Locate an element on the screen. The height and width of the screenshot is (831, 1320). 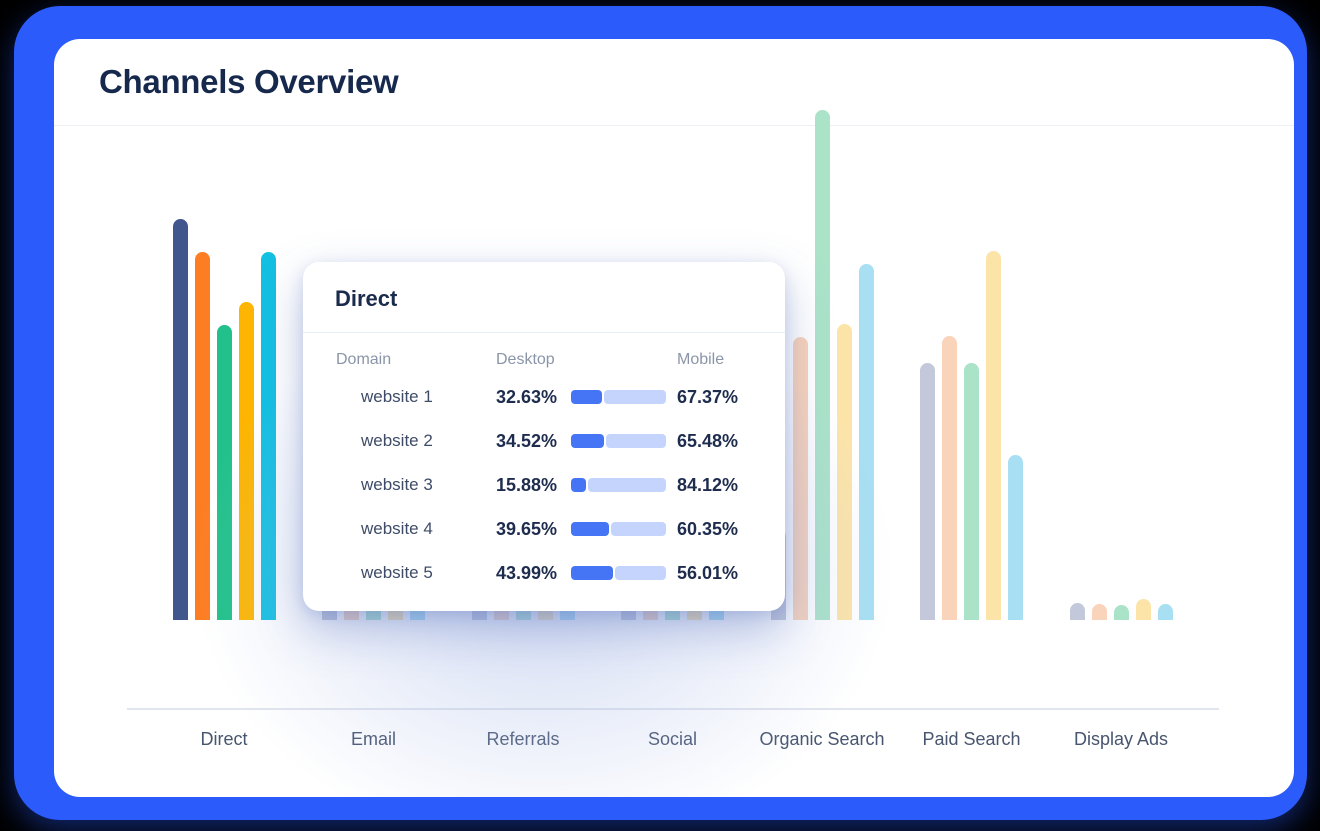
column-header-desktop: Desktop is located at coordinates (525, 359).